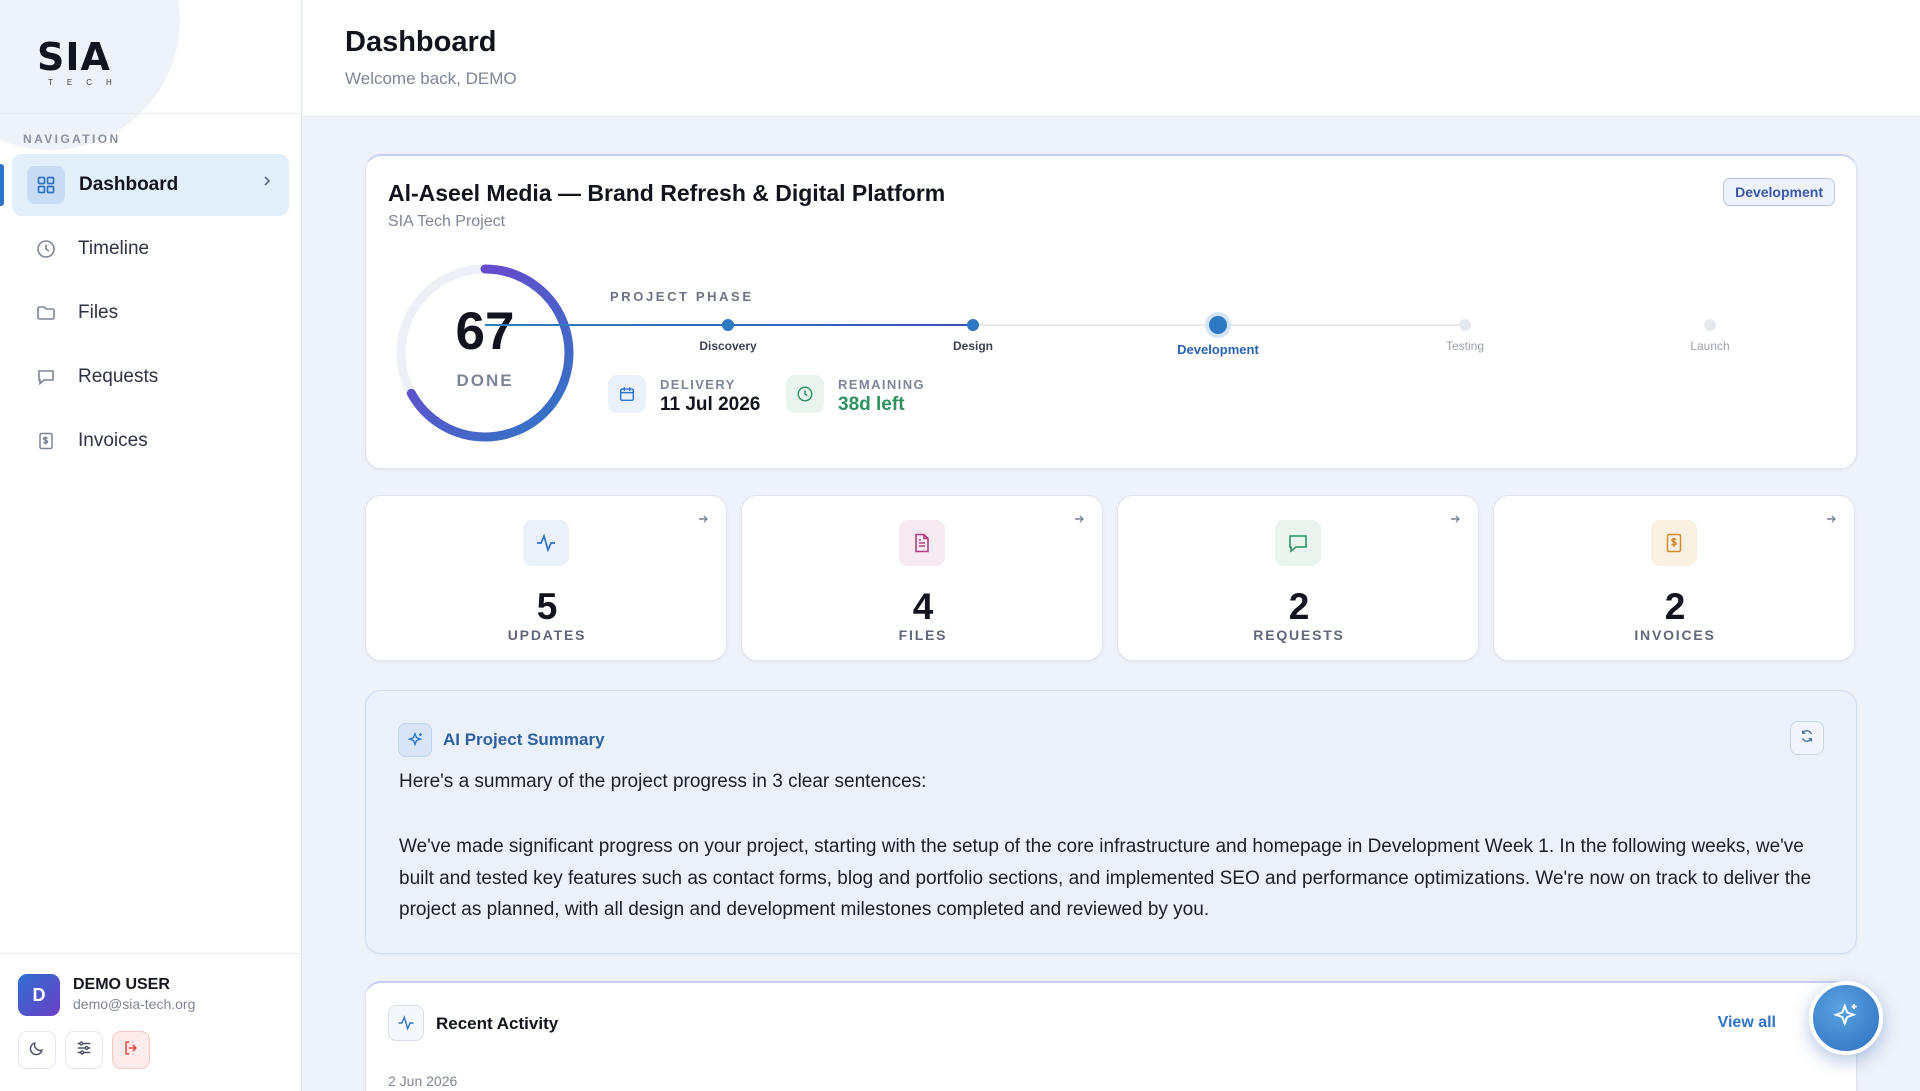 This screenshot has width=1920, height=1091. What do you see at coordinates (682, 296) in the screenshot?
I see `phase-heading: PROJECT PHASE` at bounding box center [682, 296].